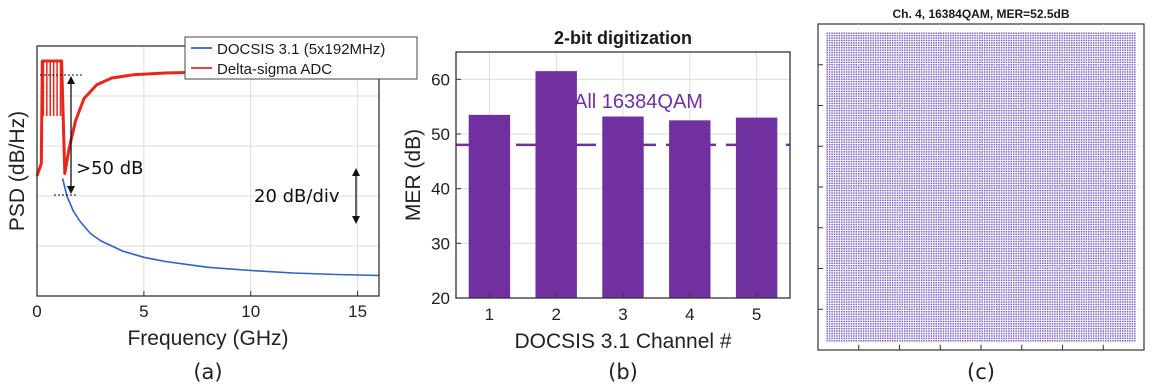  Describe the element at coordinates (297, 196) in the screenshot. I see `a-annotation-20db: 20 dB/div` at that location.